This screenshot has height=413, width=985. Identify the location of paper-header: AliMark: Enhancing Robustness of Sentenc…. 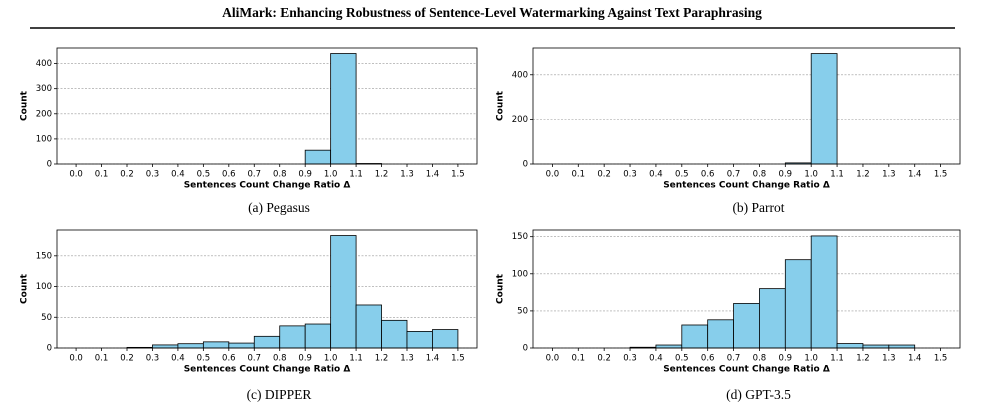
(492, 12).